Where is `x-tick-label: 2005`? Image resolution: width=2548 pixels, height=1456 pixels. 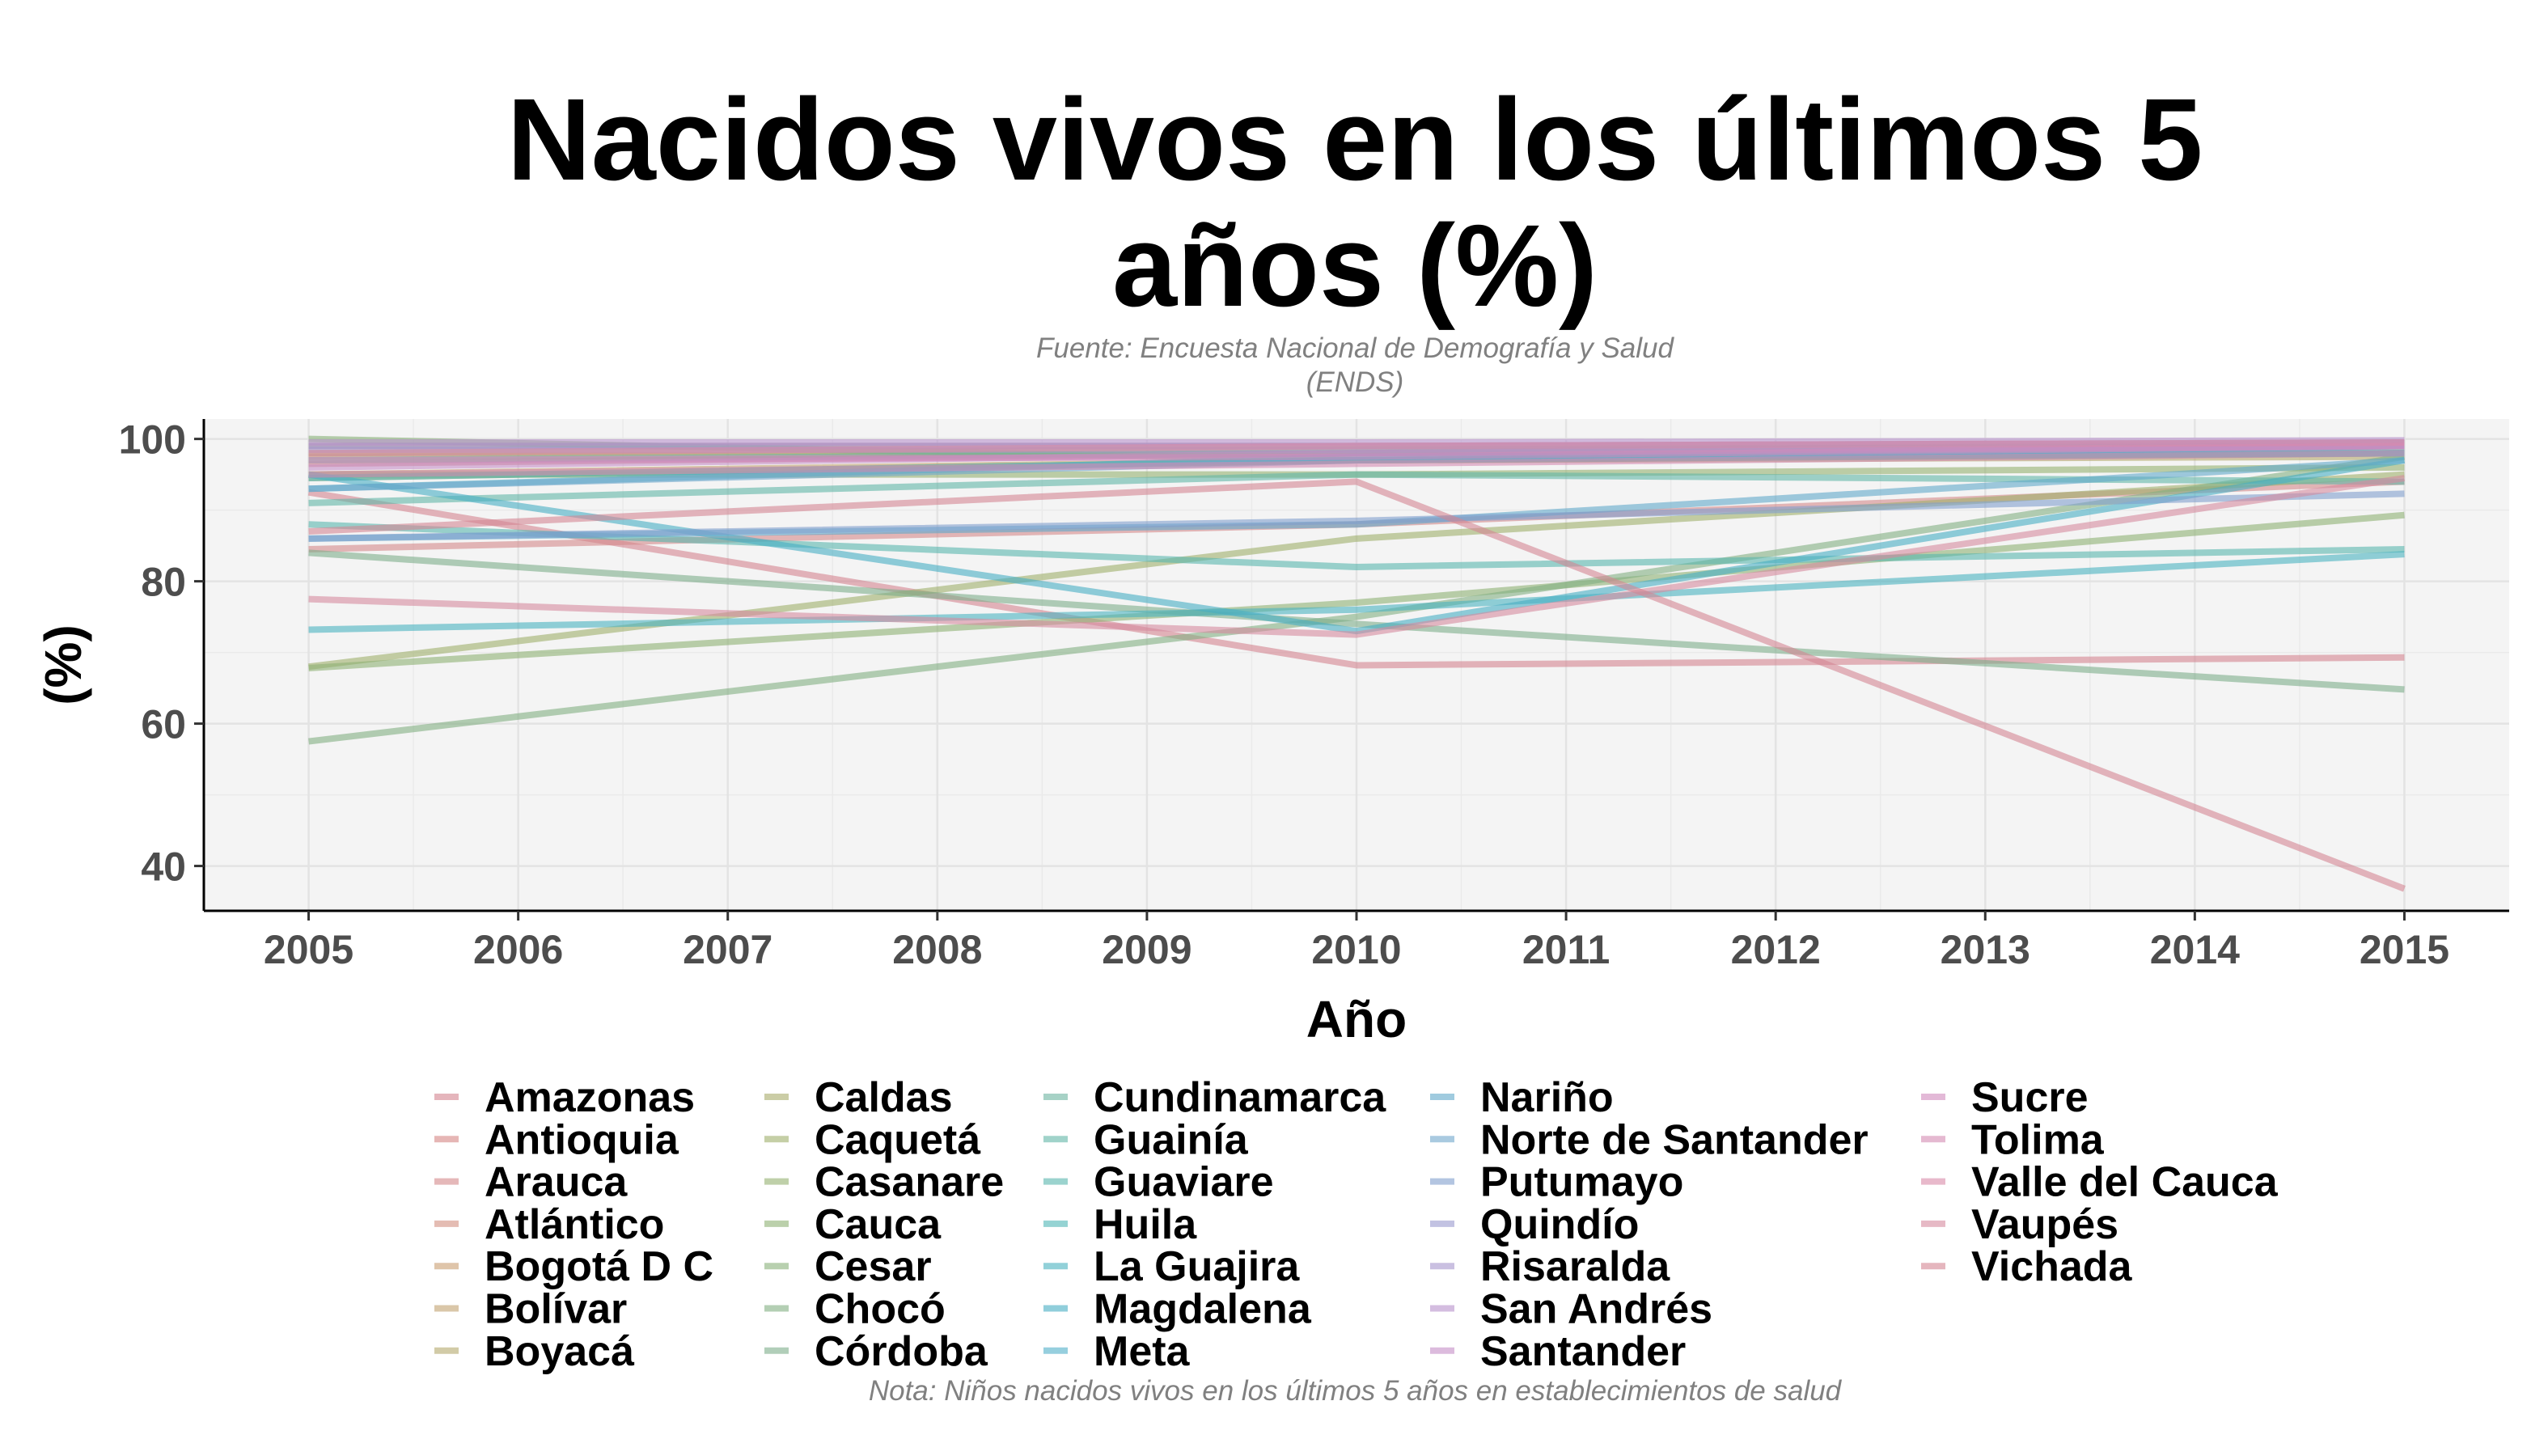 x-tick-label: 2005 is located at coordinates (308, 949).